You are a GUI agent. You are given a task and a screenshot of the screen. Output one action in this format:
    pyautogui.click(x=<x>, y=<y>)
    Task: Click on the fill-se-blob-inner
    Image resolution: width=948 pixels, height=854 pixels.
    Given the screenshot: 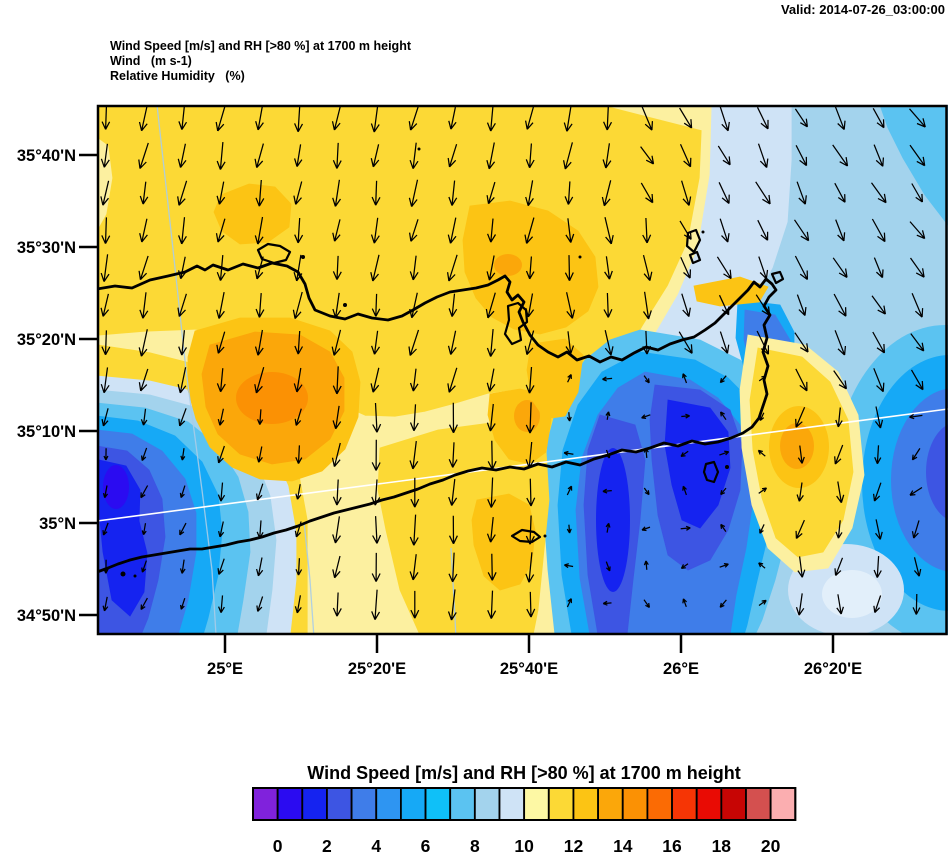 What is the action you would take?
    pyautogui.click(x=937, y=472)
    